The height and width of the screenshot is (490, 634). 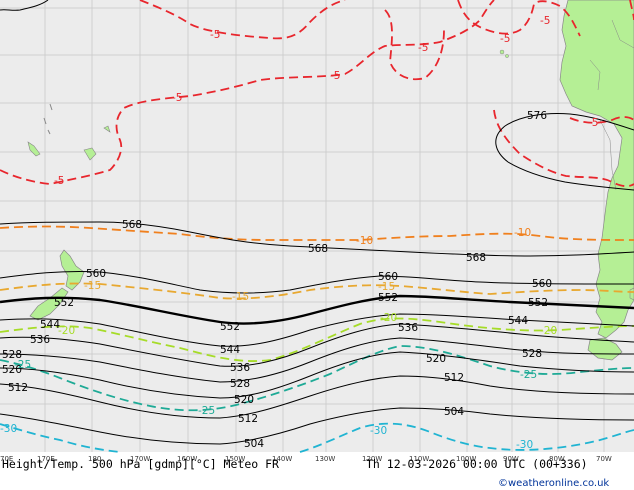 I want to click on map-title: Height/Temp. 500 hPa [gdmp][°C] Meteo FR, so click(x=140, y=464).